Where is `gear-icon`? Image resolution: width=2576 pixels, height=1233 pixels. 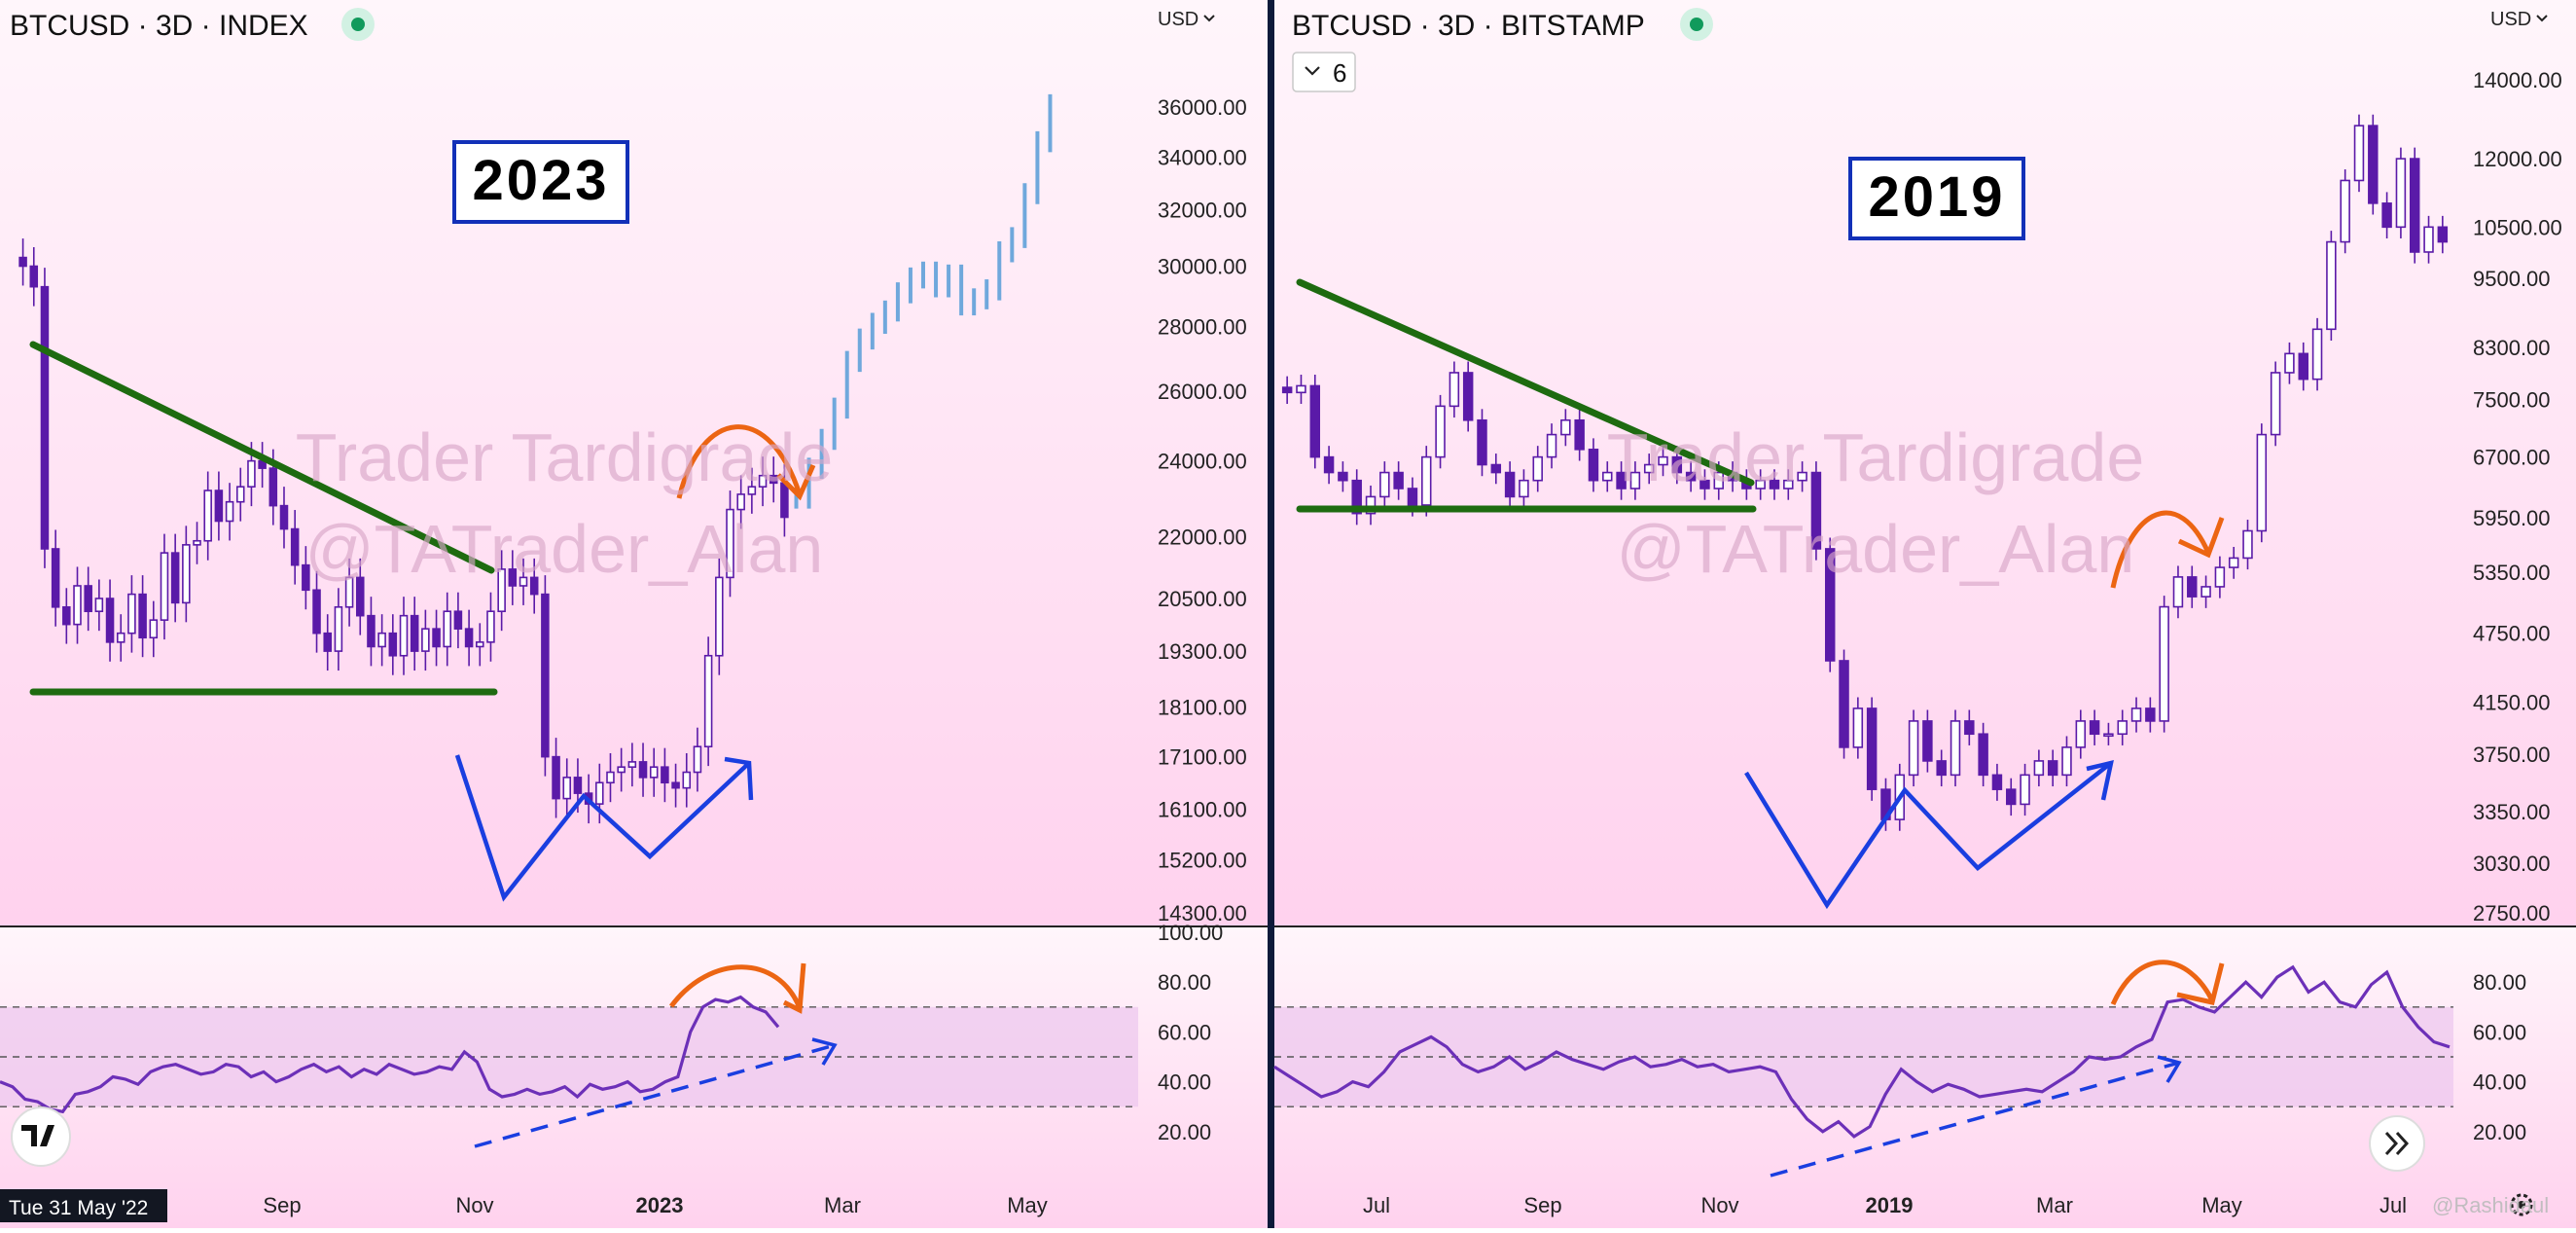 gear-icon is located at coordinates (2521, 1204).